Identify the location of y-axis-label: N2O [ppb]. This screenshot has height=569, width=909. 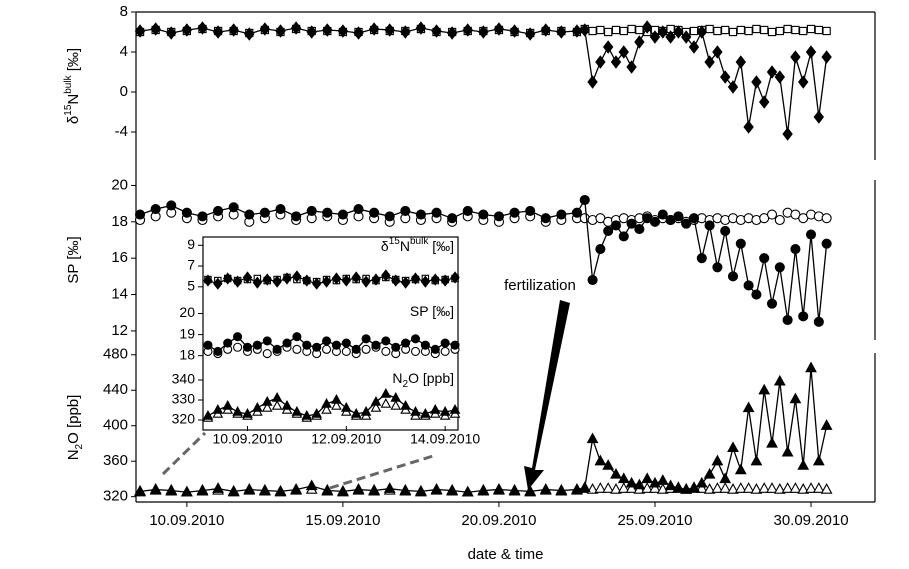
(423, 380).